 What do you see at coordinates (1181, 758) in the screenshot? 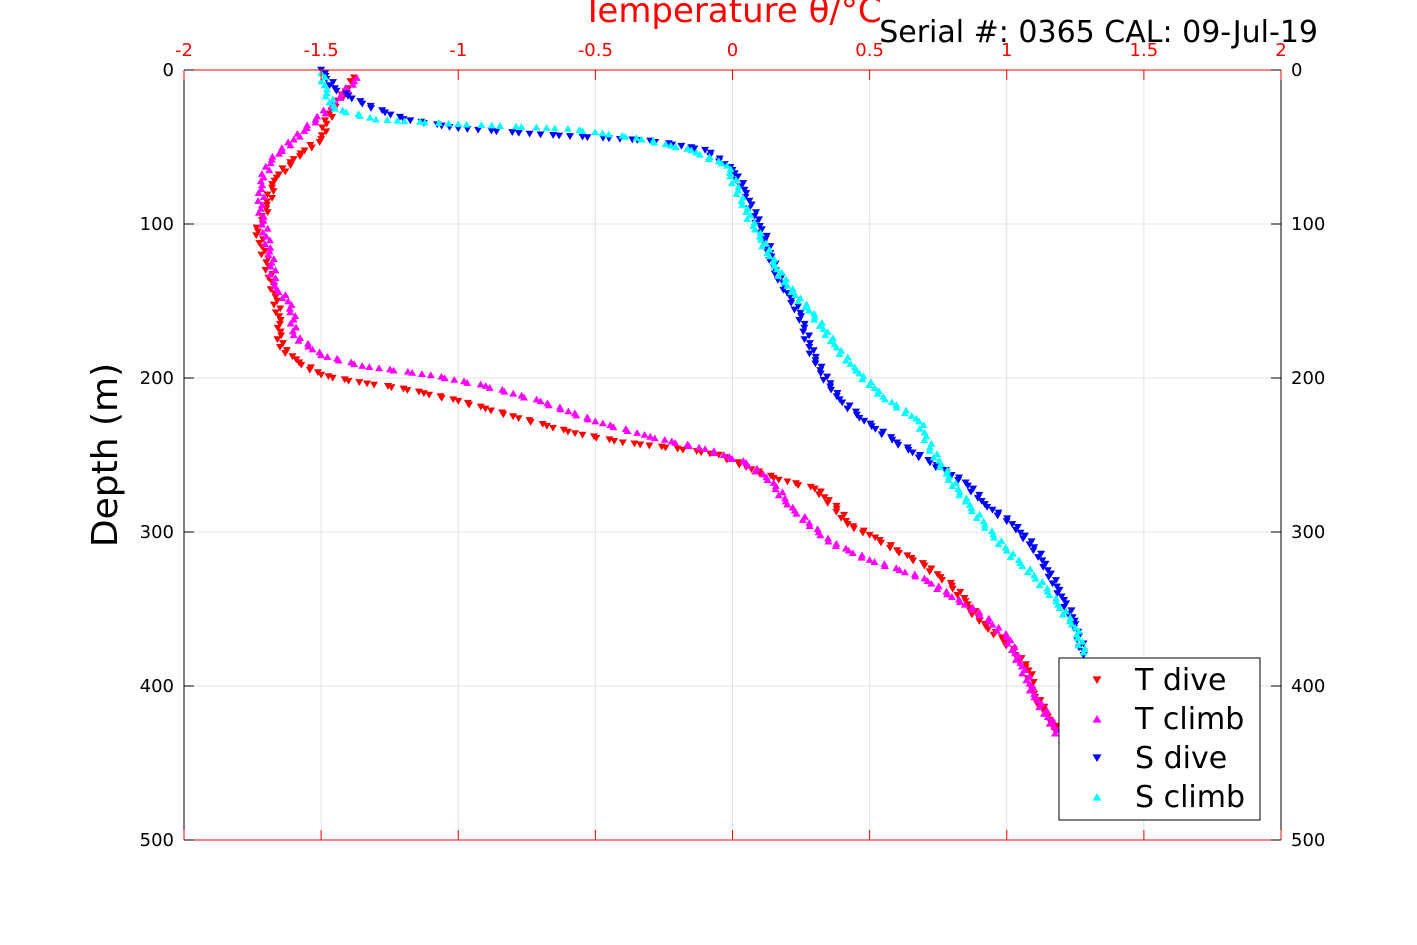
I see `legend-label: S dive` at bounding box center [1181, 758].